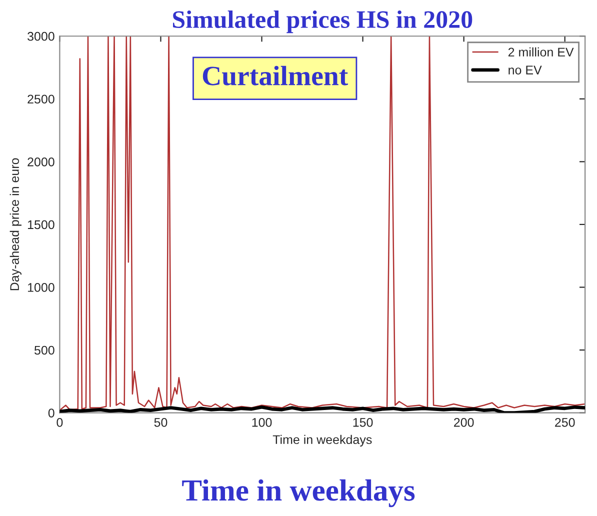  Describe the element at coordinates (41, 36) in the screenshot. I see `y-tick-label: 3000` at that location.